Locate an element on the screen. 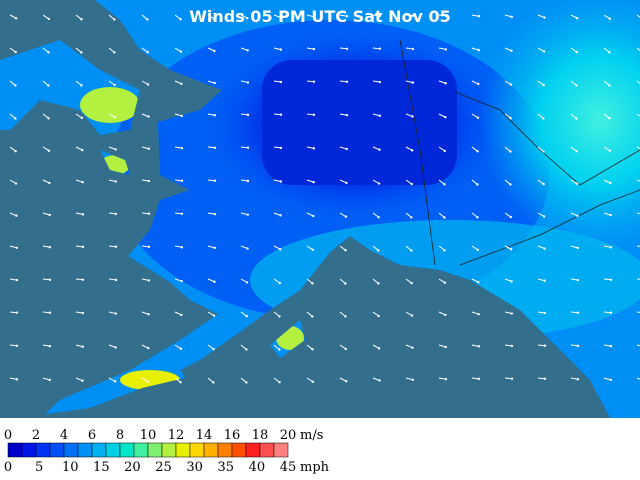  ms-label: 10 is located at coordinates (148, 435).